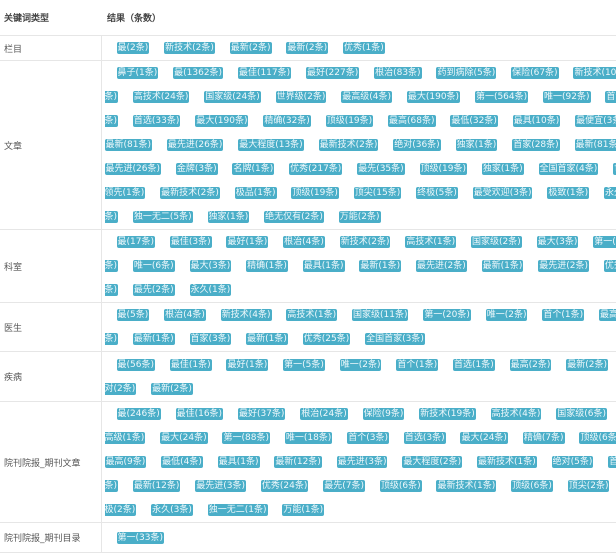 The width and height of the screenshot is (616, 553). I want to click on keyword-tag: 最(5条), so click(133, 315).